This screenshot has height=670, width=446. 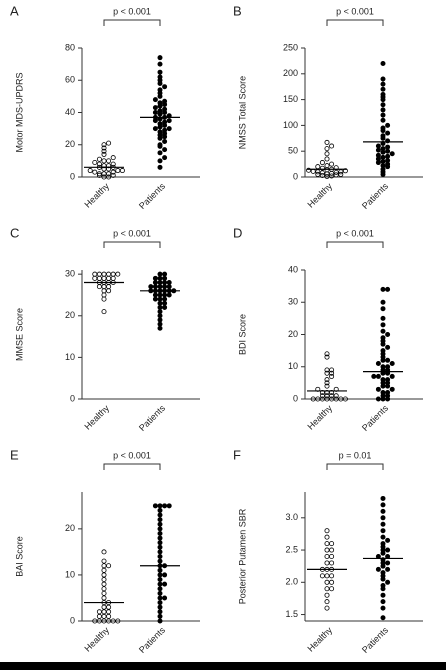 What do you see at coordinates (355, 466) in the screenshot?
I see `significance-bracket` at bounding box center [355, 466].